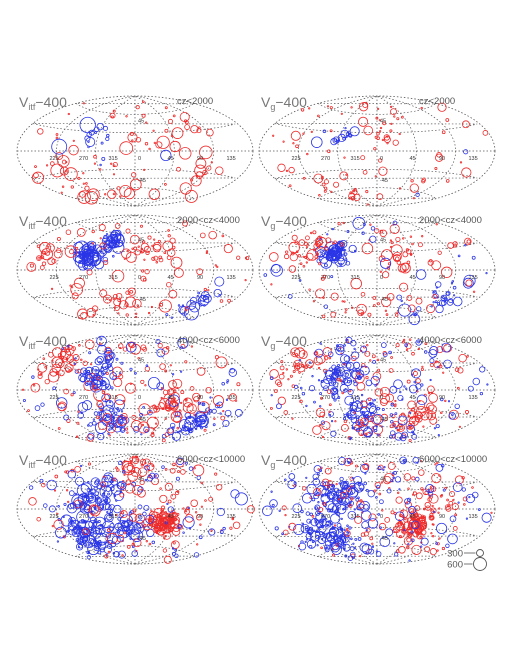 Image resolution: width=510 pixels, height=660 pixels. What do you see at coordinates (376, 247) in the screenshot?
I see `parallel-line` at bounding box center [376, 247].